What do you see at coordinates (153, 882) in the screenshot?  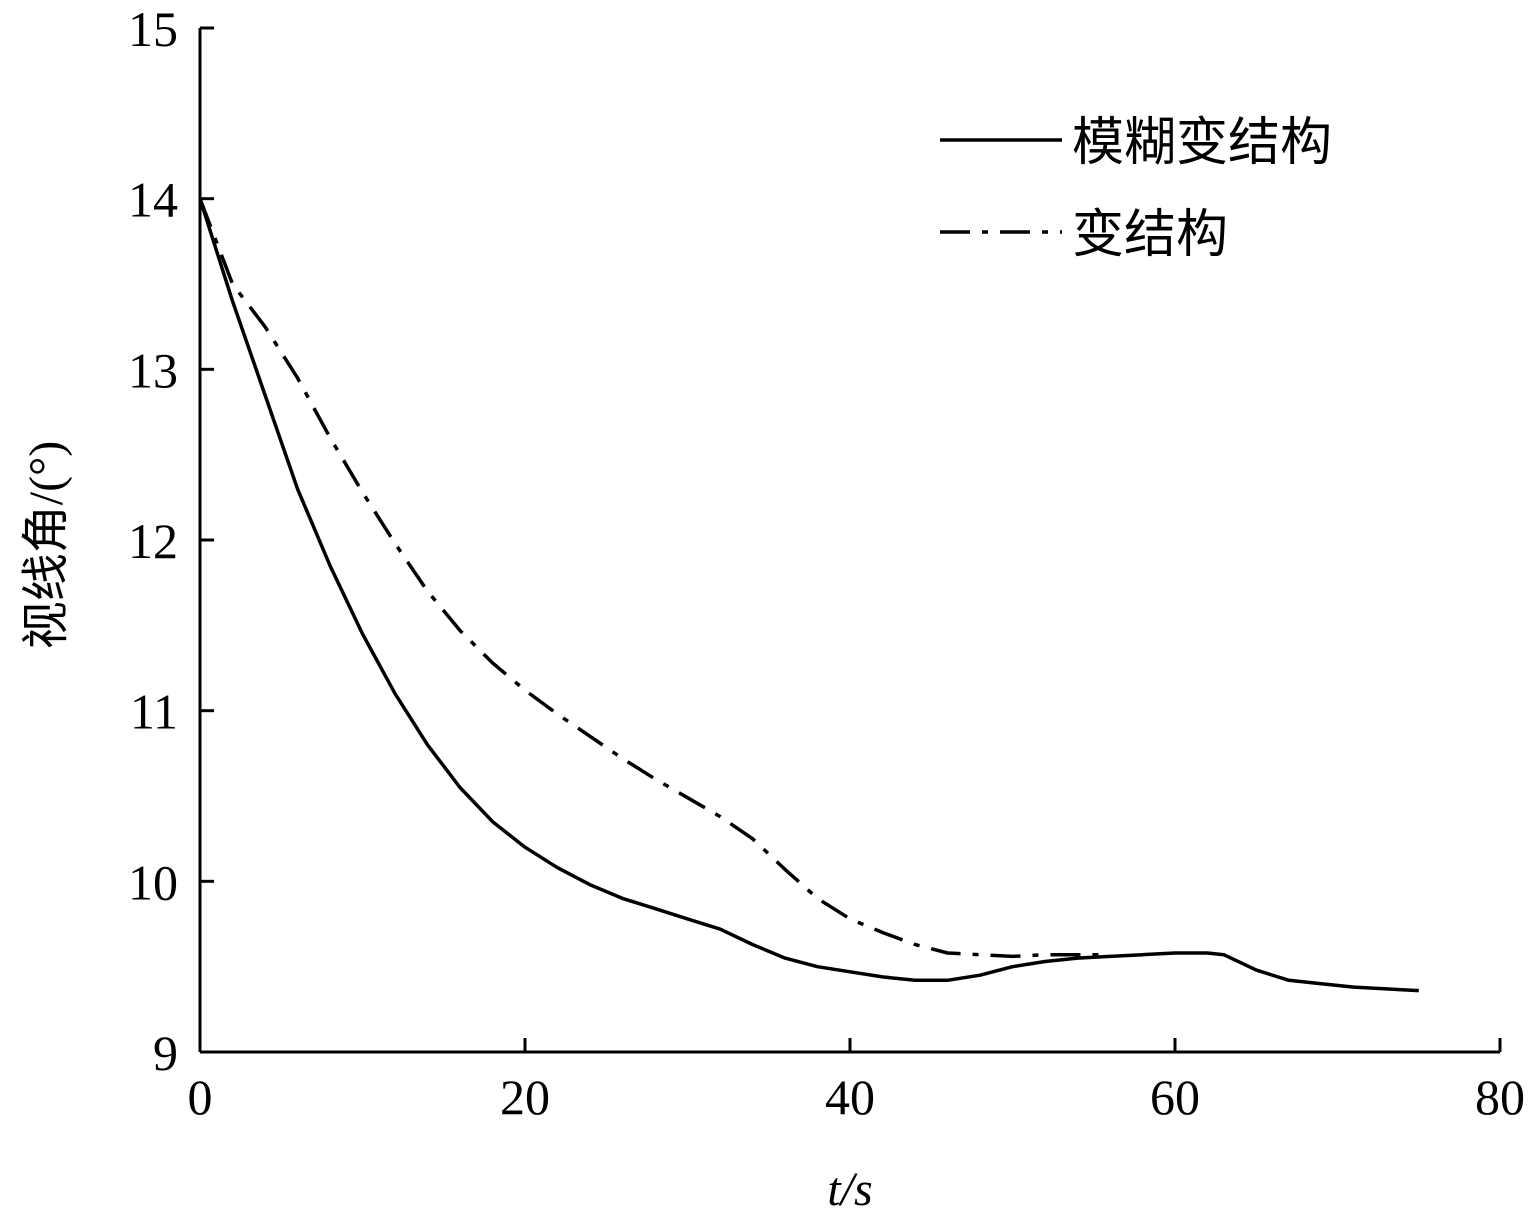 I see `y-tick-label: 10` at bounding box center [153, 882].